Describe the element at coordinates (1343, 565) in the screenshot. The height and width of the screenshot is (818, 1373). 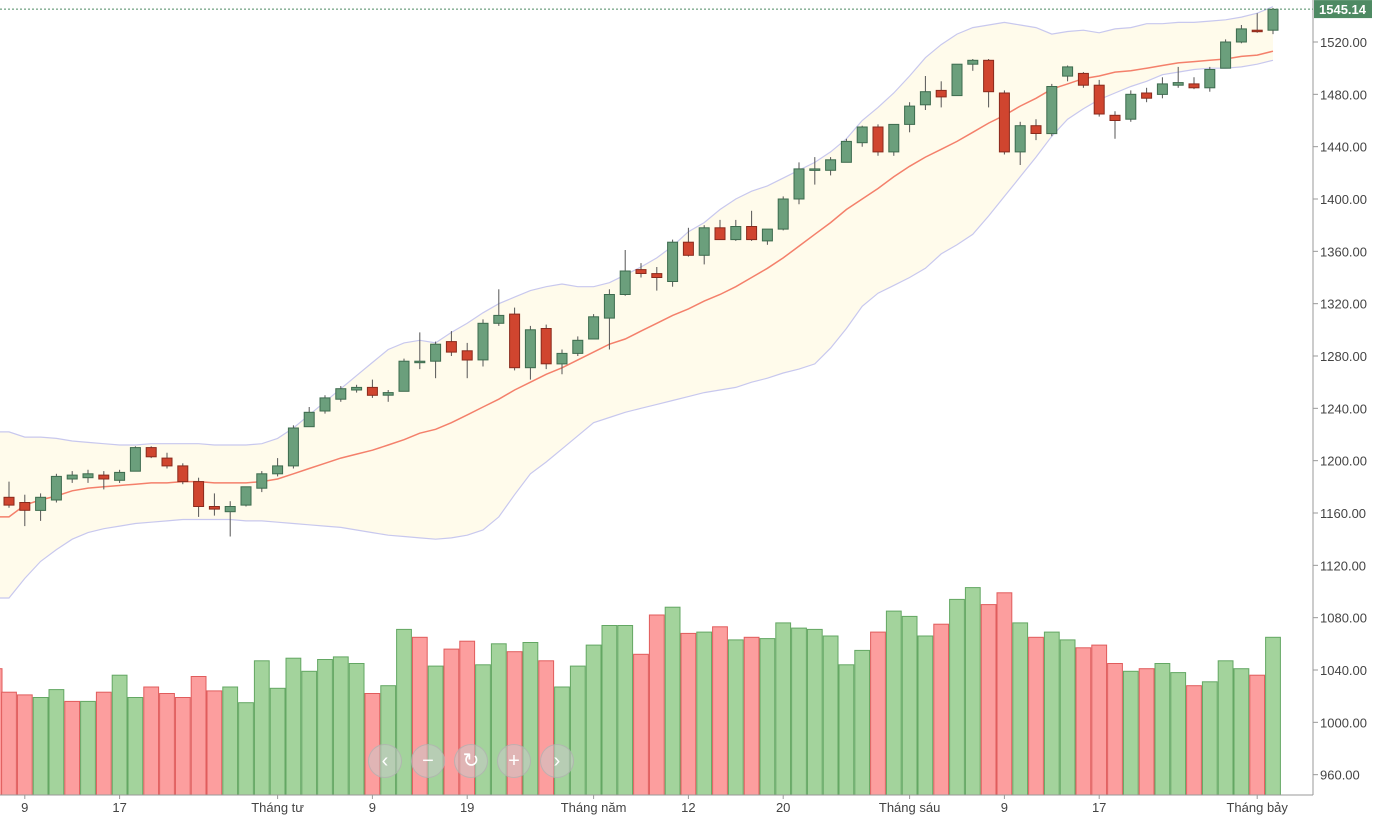
I see `y-tick-label: 1120.00` at that location.